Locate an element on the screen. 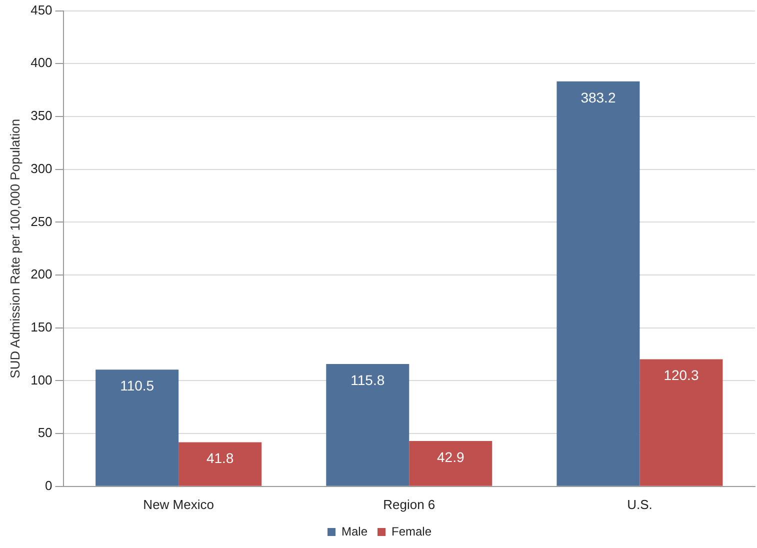 The image size is (757, 548). y-tick-label: 100 is located at coordinates (41, 380).